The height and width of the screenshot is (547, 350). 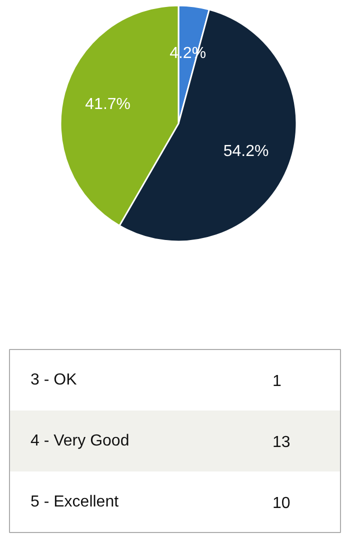 I want to click on category-label: 5 - Excellent, so click(x=75, y=502).